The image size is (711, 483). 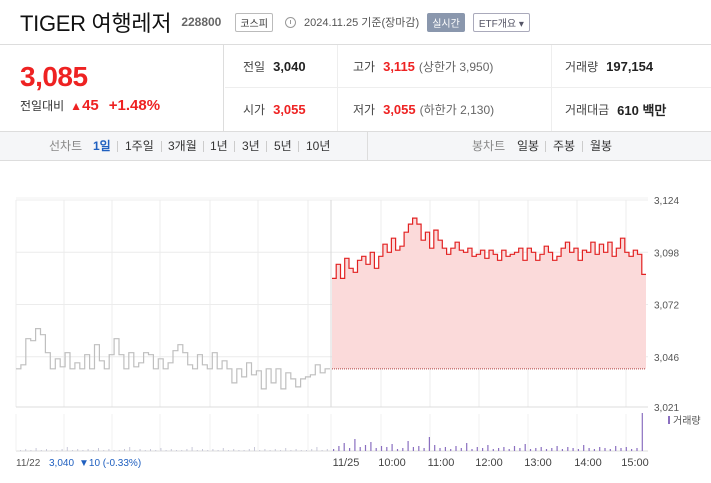 I want to click on current-price: 3,085, so click(x=54, y=76).